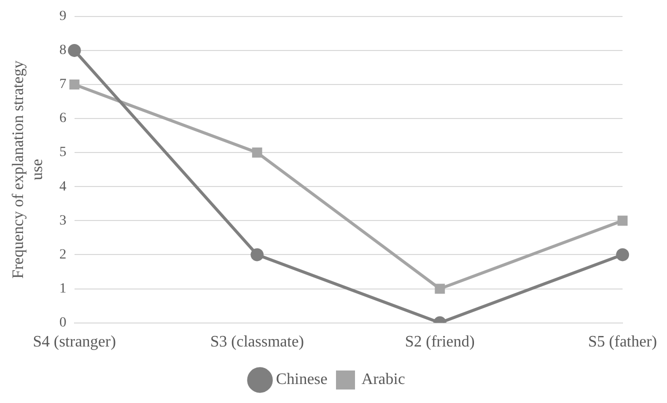  Describe the element at coordinates (62, 186) in the screenshot. I see `y-tick-label: 4` at that location.